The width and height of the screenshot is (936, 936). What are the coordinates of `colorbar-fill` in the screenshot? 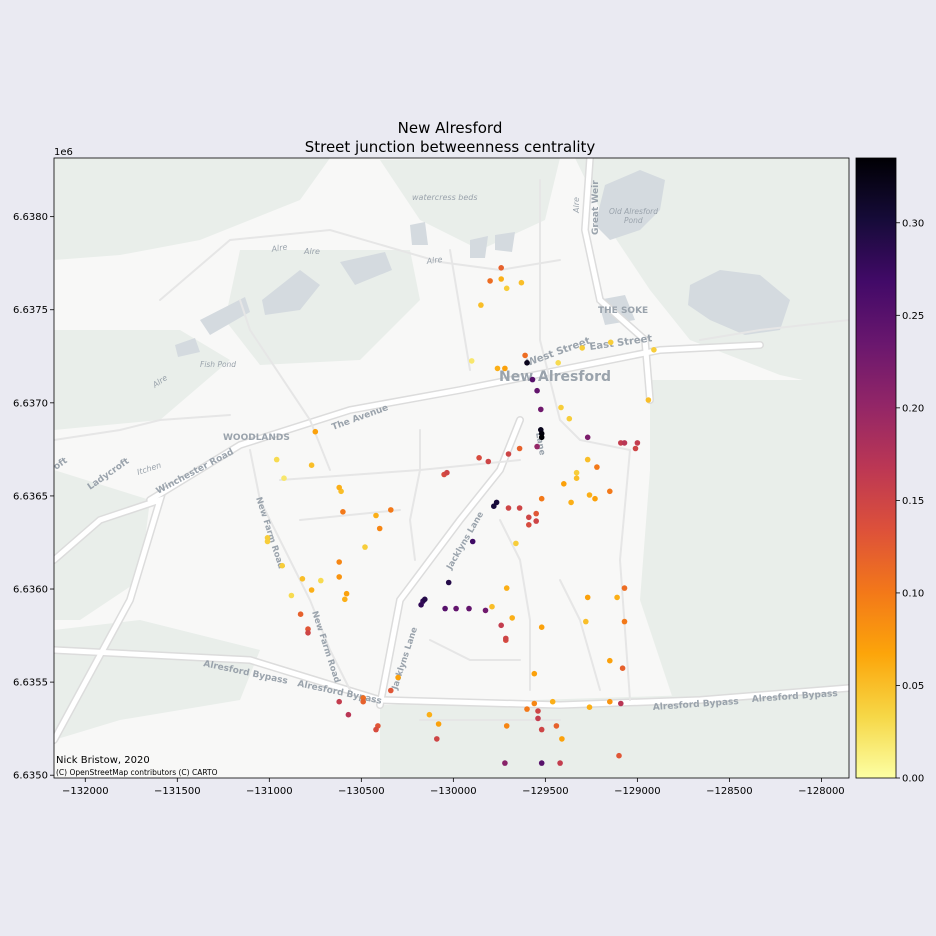 It's located at (876, 468).